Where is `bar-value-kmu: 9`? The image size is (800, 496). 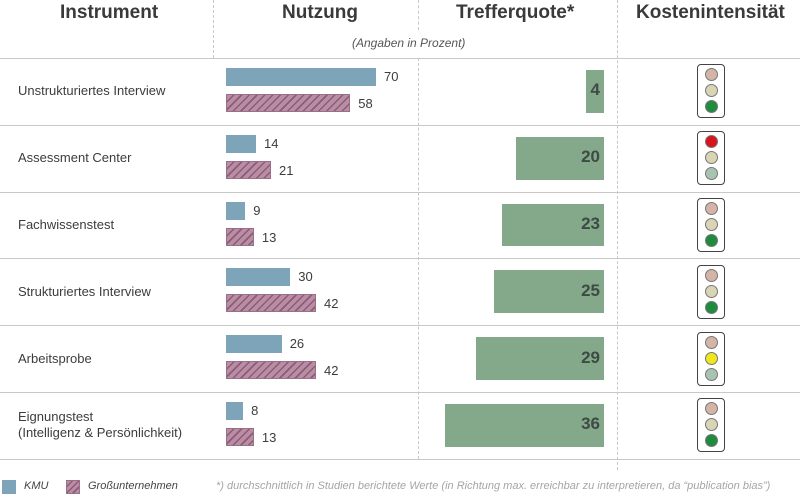 bar-value-kmu: 9 is located at coordinates (257, 210).